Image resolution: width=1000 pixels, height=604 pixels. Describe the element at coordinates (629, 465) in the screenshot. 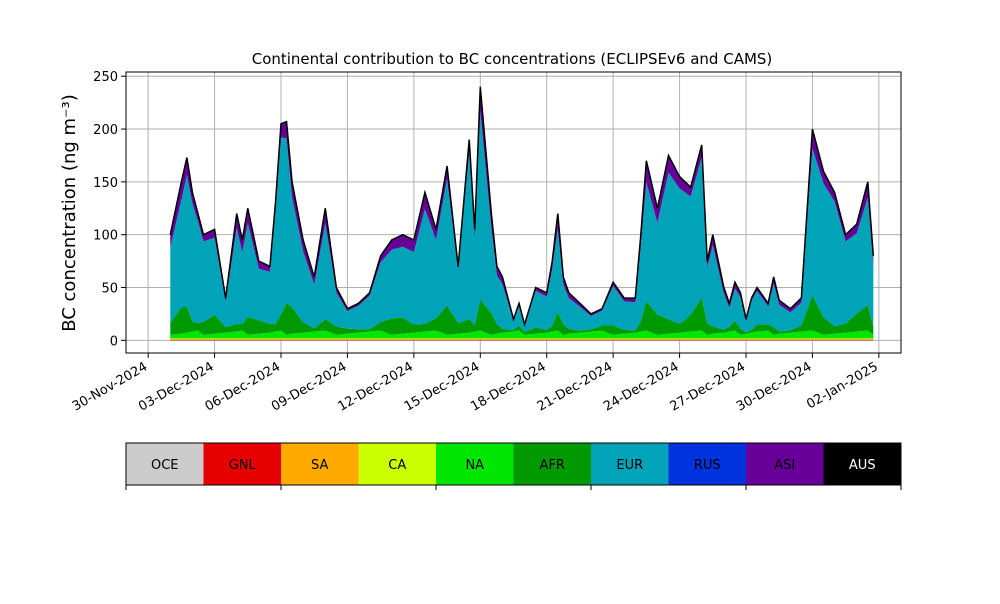

I see `legend-label-eur: EUR` at that location.